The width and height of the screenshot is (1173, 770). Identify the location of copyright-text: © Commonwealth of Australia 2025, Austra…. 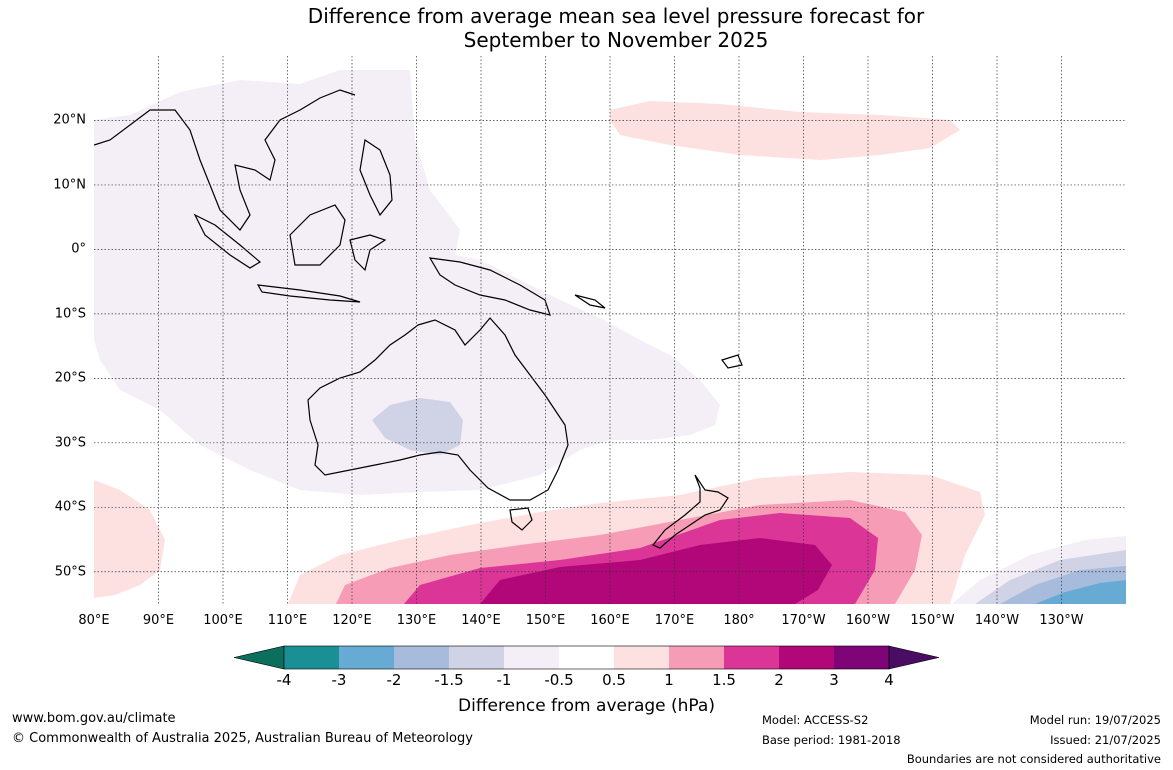
(242, 738).